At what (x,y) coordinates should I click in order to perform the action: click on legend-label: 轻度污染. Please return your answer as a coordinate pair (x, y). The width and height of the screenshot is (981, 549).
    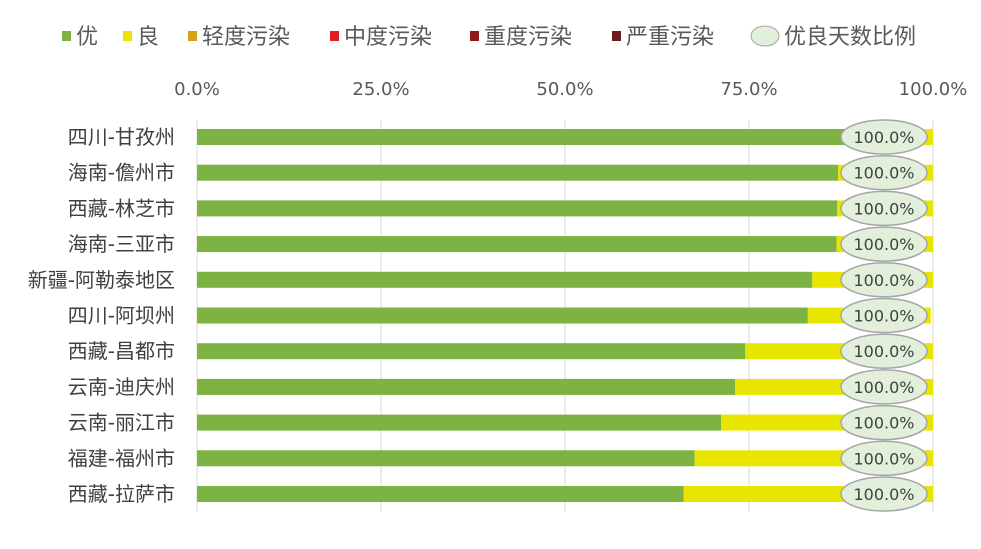
    Looking at the image, I should click on (246, 37).